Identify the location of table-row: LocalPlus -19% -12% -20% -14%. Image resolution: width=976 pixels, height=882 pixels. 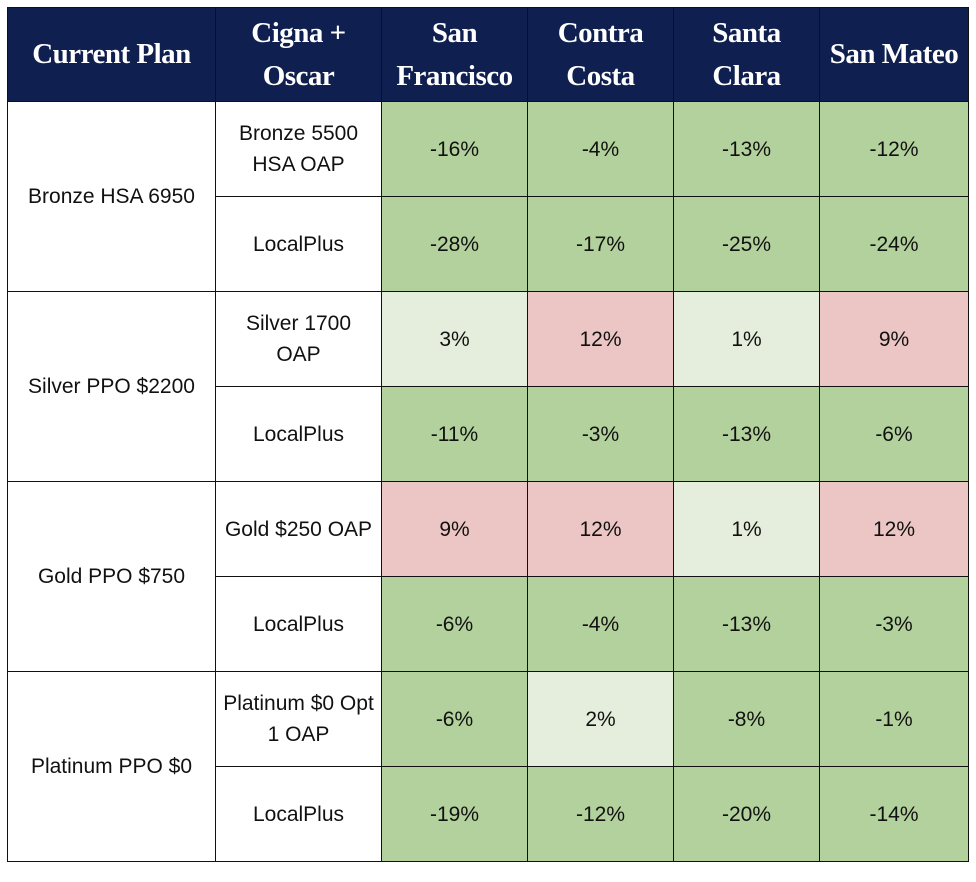
(488, 814).